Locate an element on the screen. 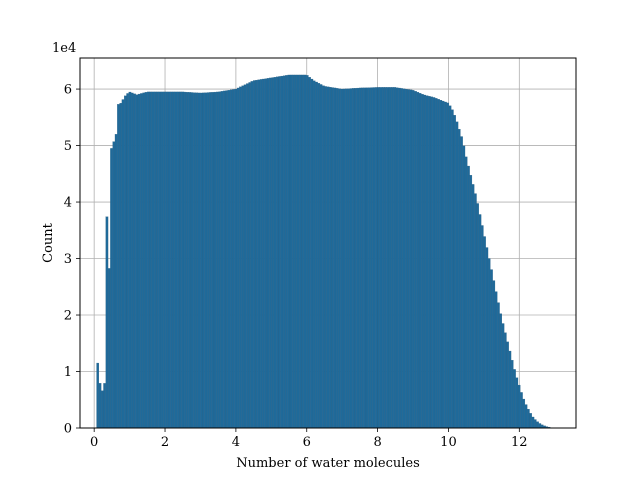 Image resolution: width=640 pixels, height=480 pixels. y-axis: 0 1 2 3 4 5 6 is located at coordinates (72, 260).